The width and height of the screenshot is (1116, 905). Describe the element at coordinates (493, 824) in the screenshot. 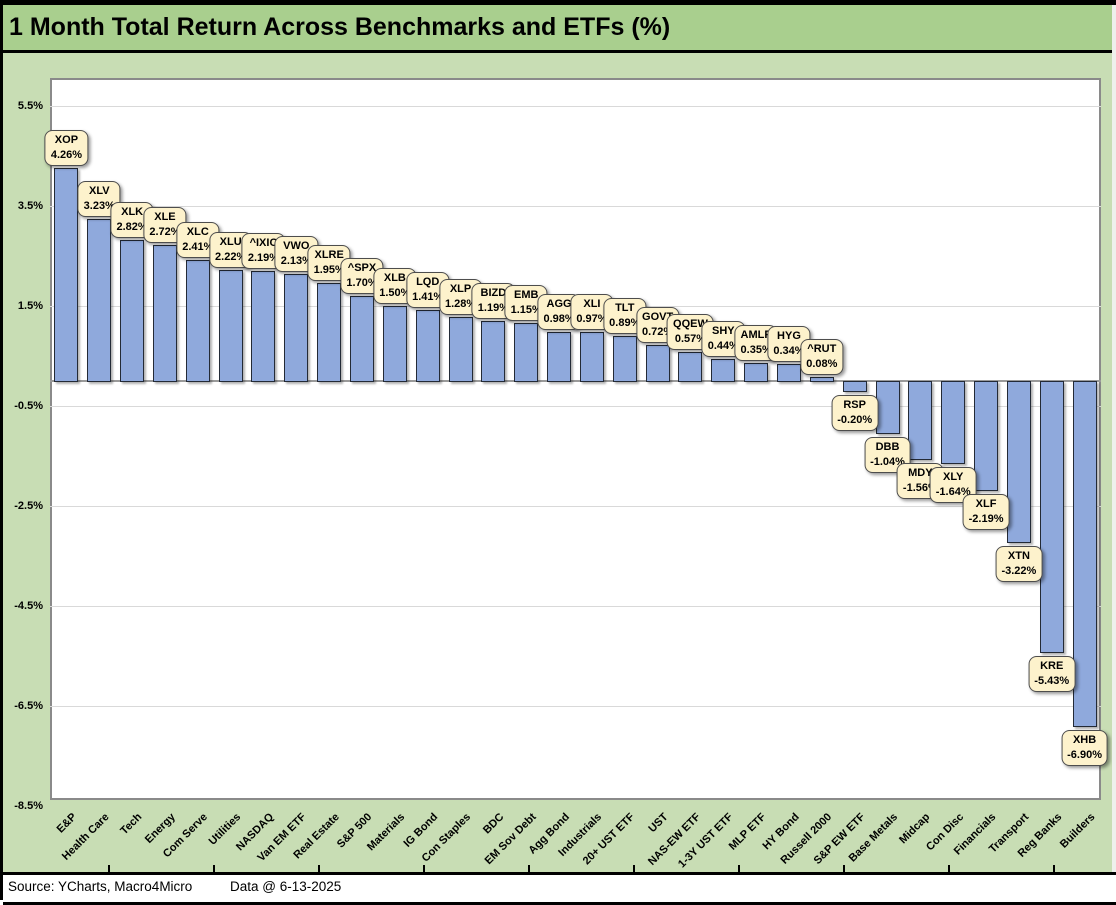

I see `x-axis-label-text: BDC` at that location.